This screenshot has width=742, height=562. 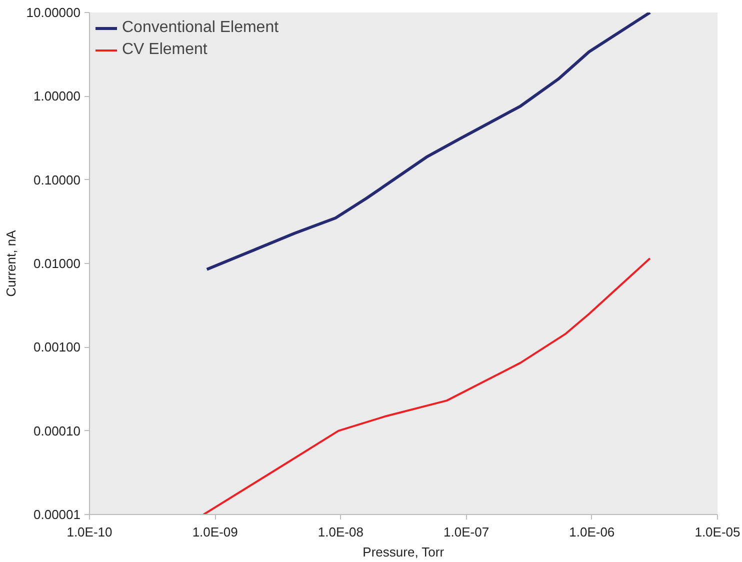 I want to click on y-tick-label: 0.01000, so click(x=57, y=263).